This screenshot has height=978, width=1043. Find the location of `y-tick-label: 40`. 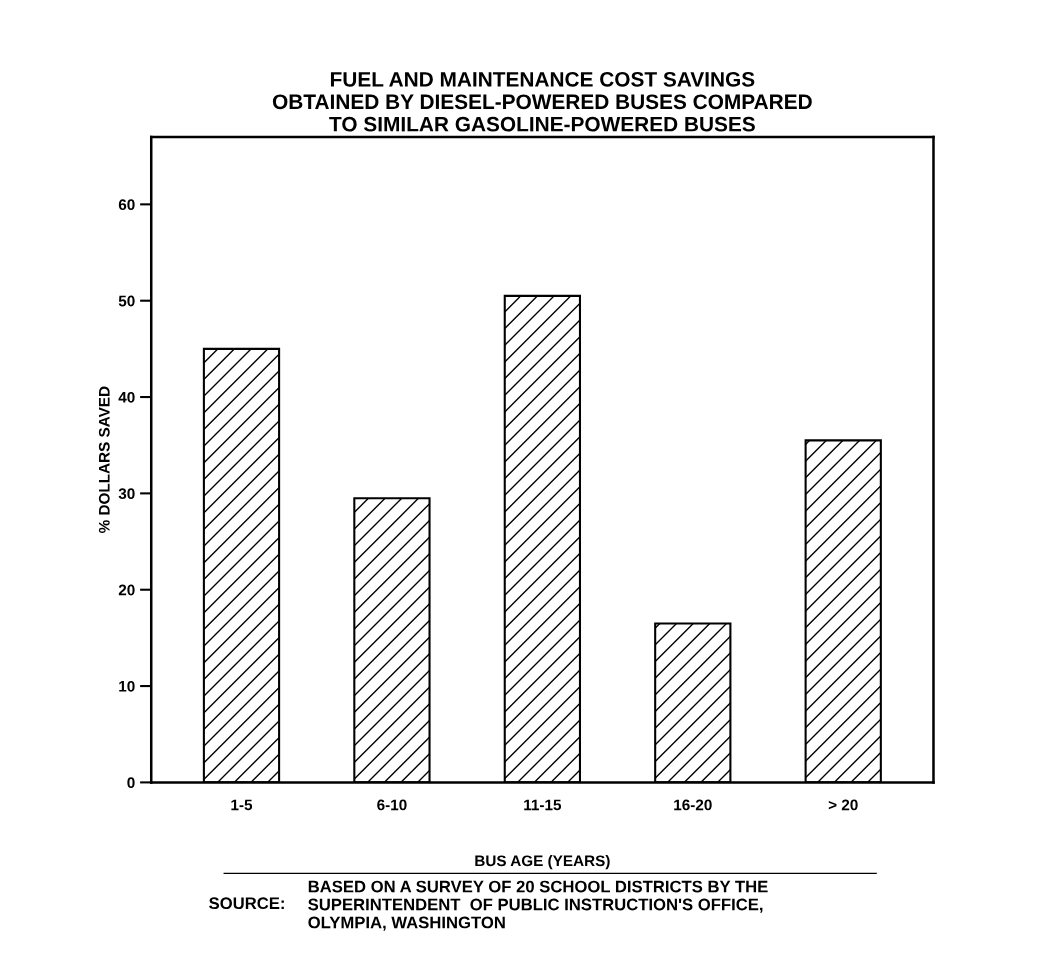

y-tick-label: 40 is located at coordinates (126, 397).